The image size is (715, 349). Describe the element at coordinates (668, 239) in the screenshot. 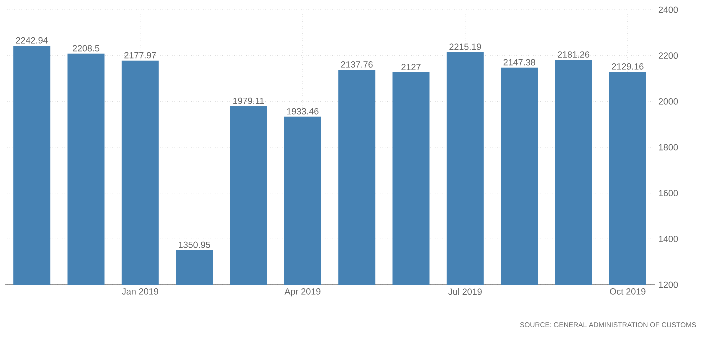

I see `y-tick-label: 1400` at that location.